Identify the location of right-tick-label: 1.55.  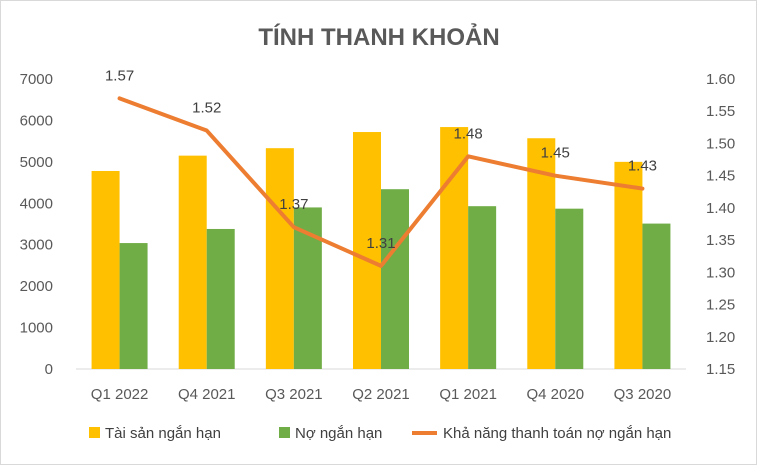
(720, 111).